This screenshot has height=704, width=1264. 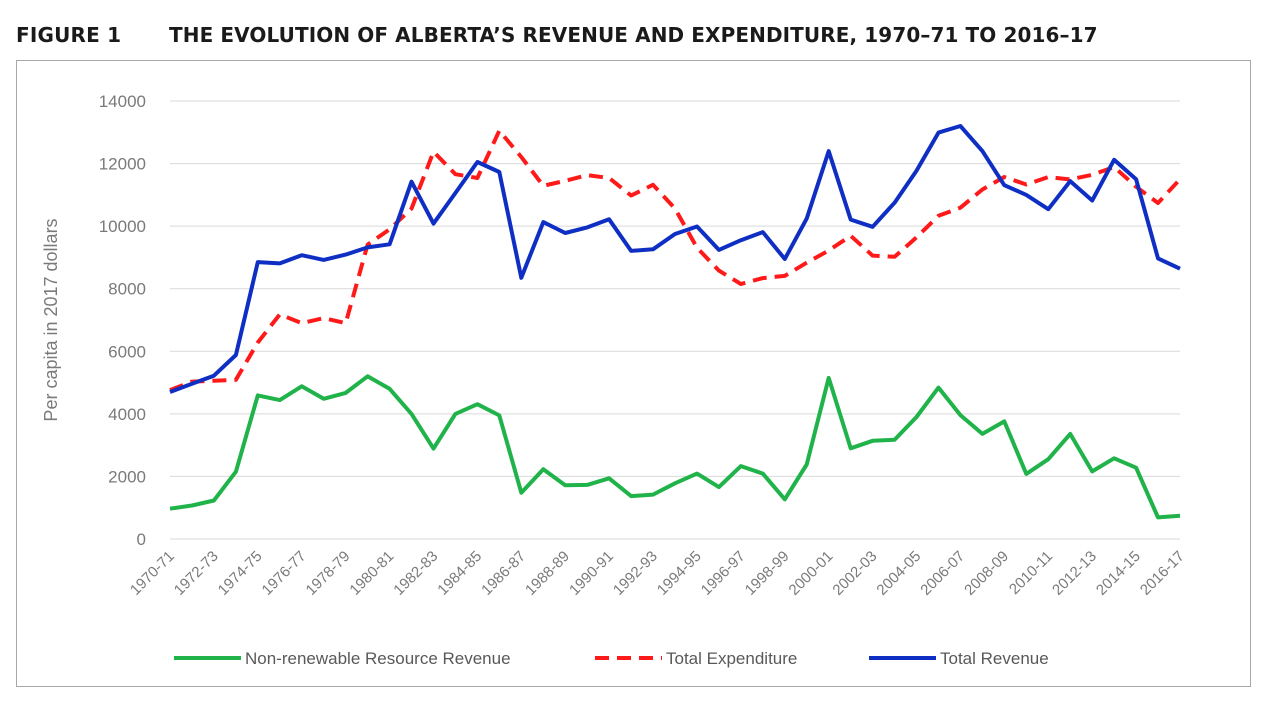 What do you see at coordinates (1162, 573) in the screenshot?
I see `x-tick-label-2016-17: 2016-17` at bounding box center [1162, 573].